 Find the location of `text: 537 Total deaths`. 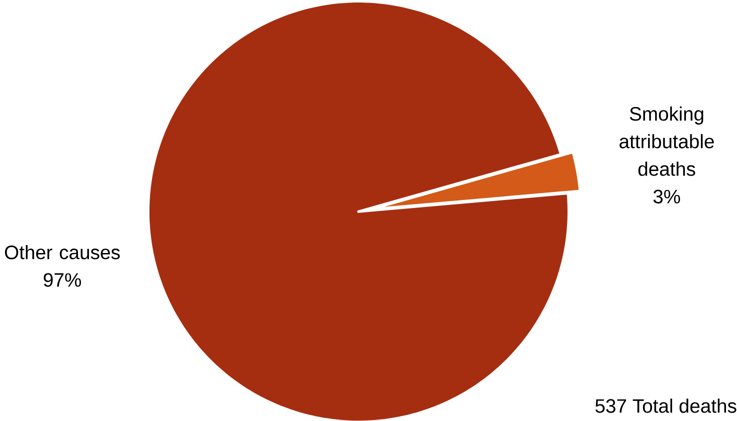

text: 537 Total deaths is located at coordinates (665, 405).